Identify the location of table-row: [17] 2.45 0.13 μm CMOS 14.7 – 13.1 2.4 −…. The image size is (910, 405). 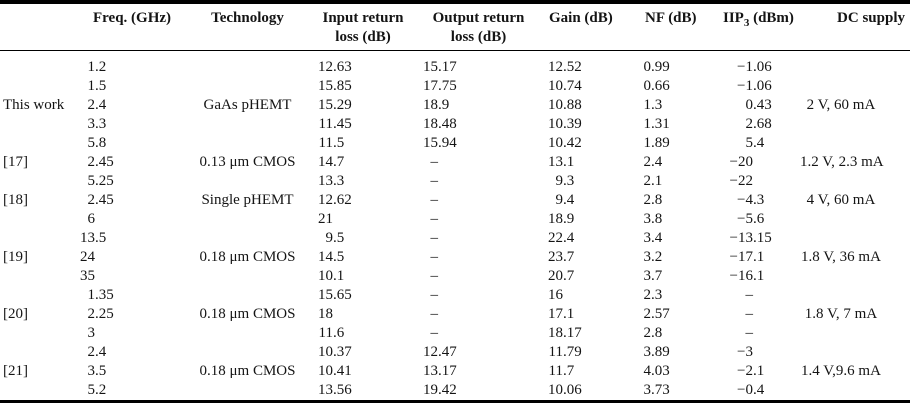
(455, 162).